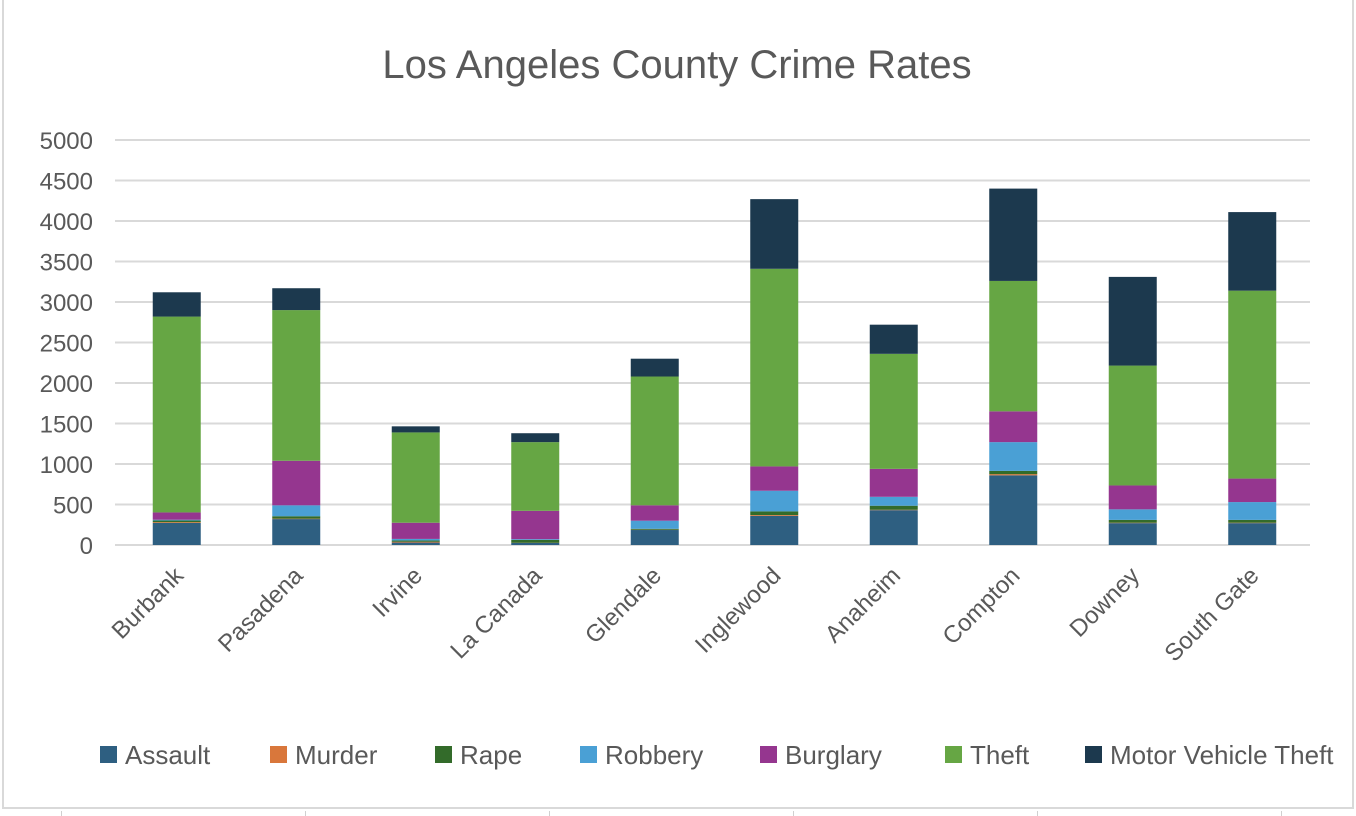 Image resolution: width=1356 pixels, height=816 pixels. Describe the element at coordinates (654, 755) in the screenshot. I see `legend-label: Robbery` at that location.